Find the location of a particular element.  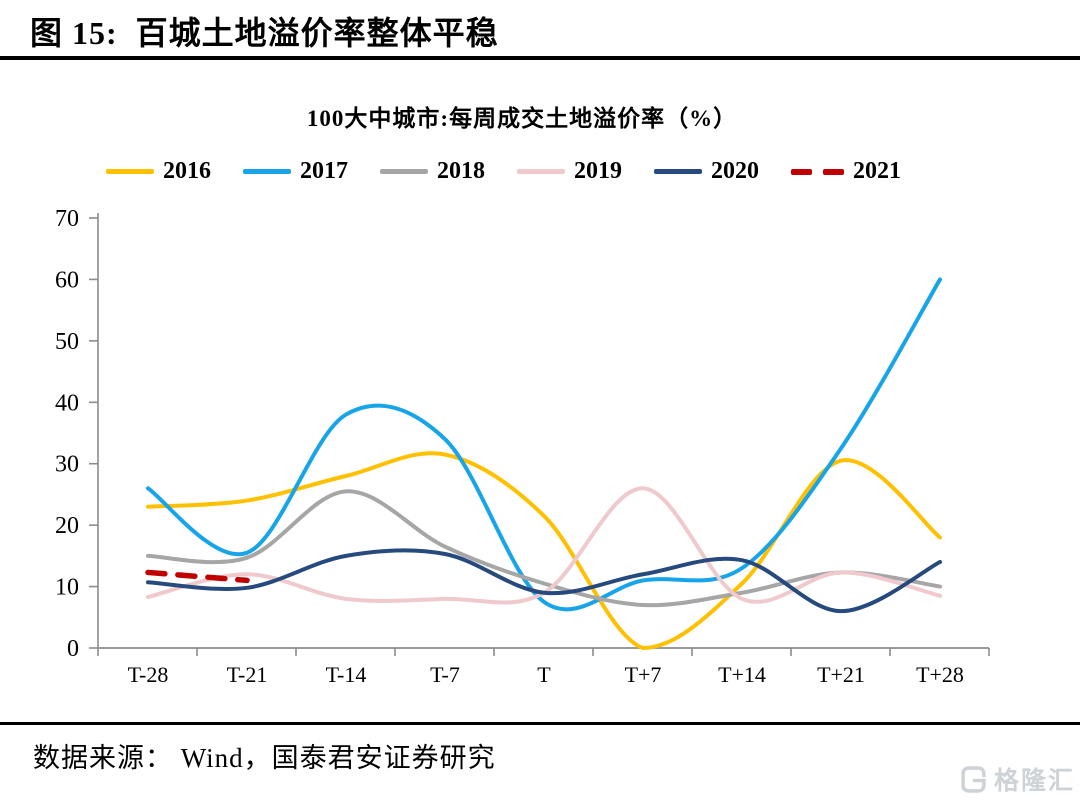

series-line-2020 is located at coordinates (544, 581).